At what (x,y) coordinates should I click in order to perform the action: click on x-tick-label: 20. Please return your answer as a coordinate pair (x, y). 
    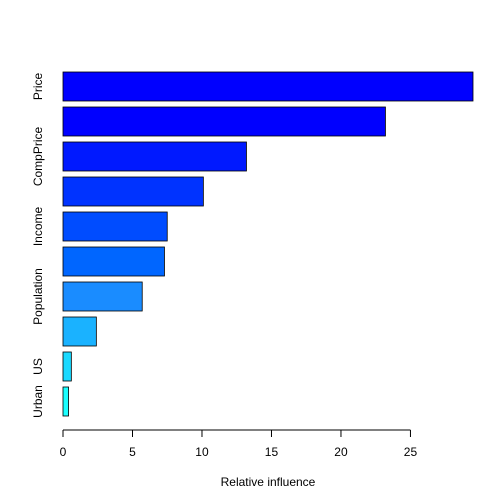
    Looking at the image, I should click on (341, 452).